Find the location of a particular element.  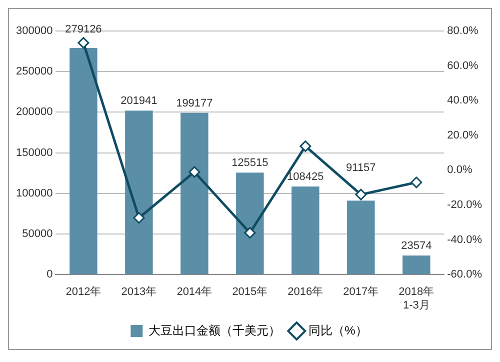

y2-tick-label: -20.0% is located at coordinates (464, 205).